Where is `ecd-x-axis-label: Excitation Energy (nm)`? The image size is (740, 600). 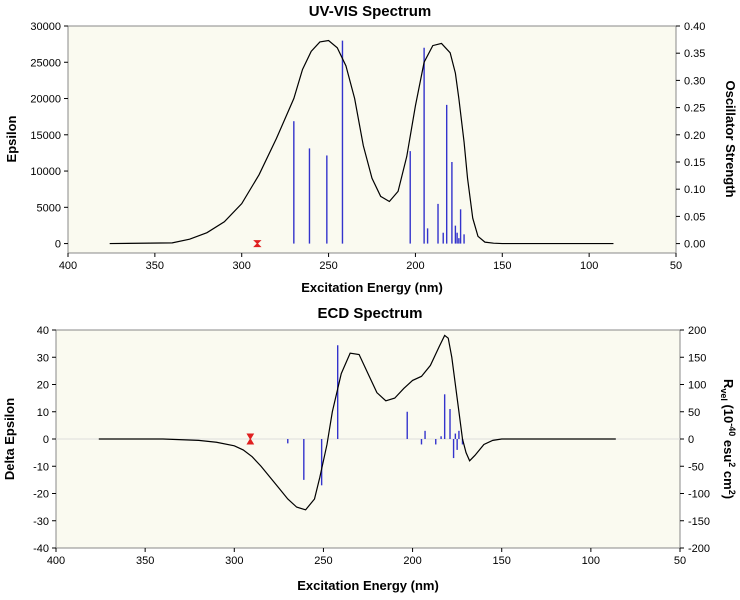 ecd-x-axis-label: Excitation Energy (nm) is located at coordinates (368, 585).